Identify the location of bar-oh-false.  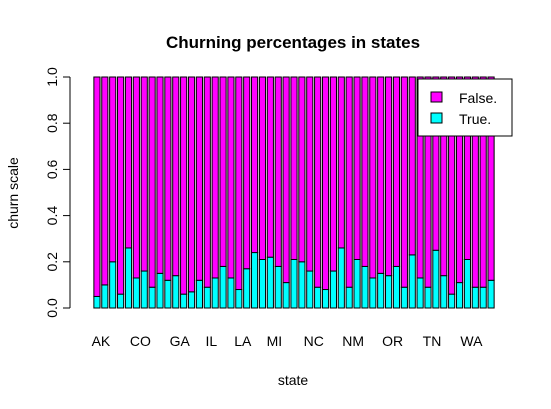
(373, 177).